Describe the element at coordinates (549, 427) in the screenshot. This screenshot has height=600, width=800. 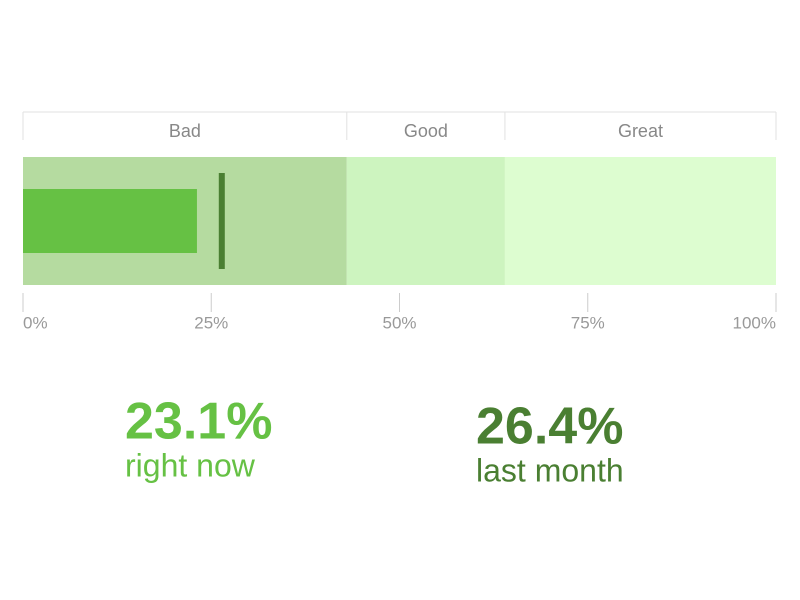
I see `value-label: 26.4%` at that location.